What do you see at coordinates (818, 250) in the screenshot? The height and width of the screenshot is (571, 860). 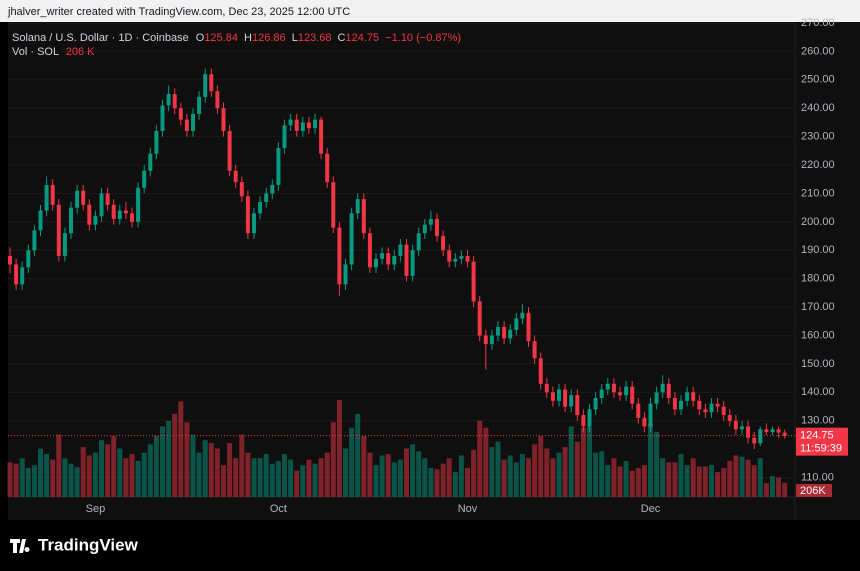 I see `y-tick-label: 190.00` at bounding box center [818, 250].